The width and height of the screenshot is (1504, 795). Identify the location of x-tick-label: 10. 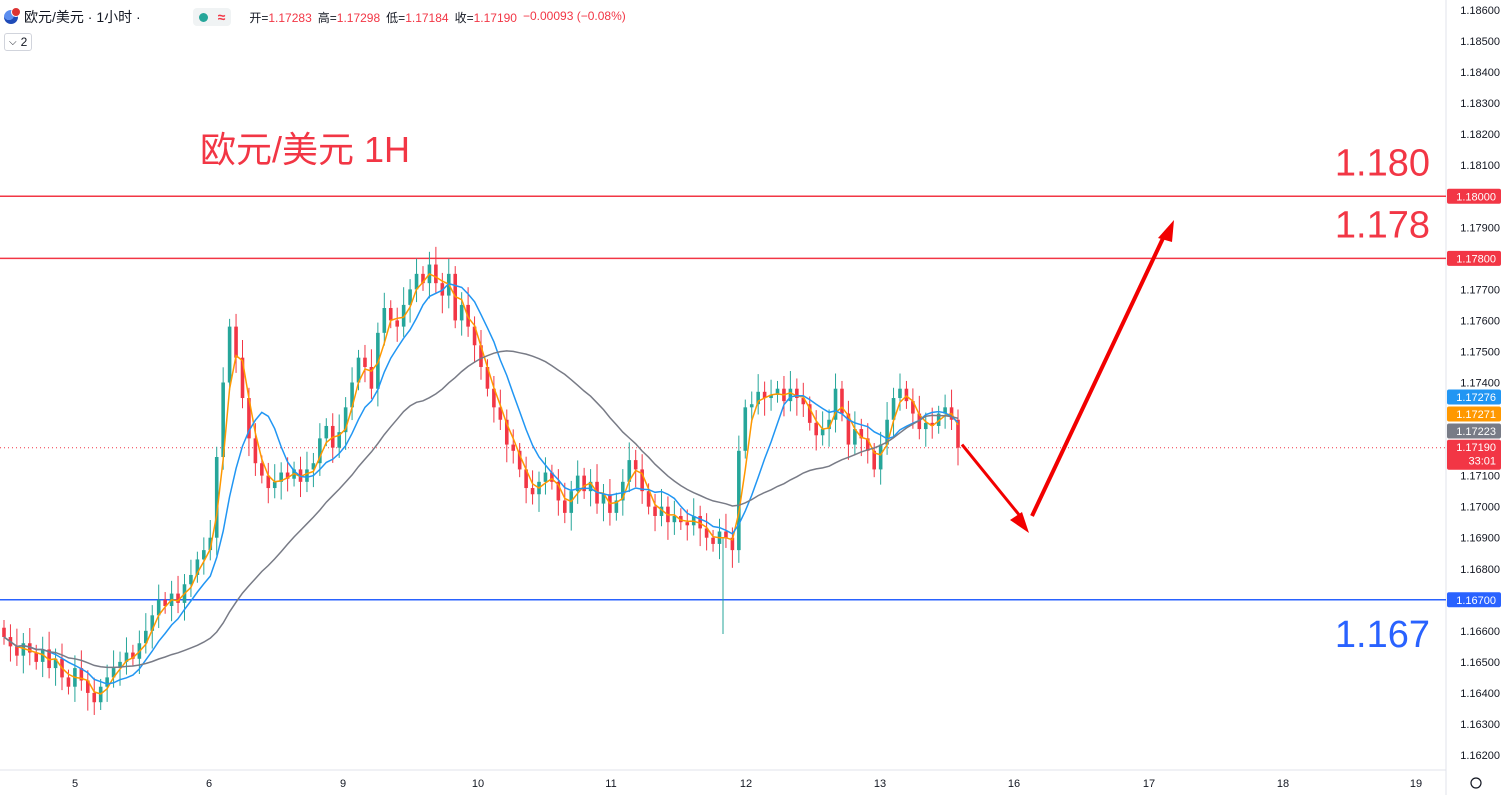
(478, 784).